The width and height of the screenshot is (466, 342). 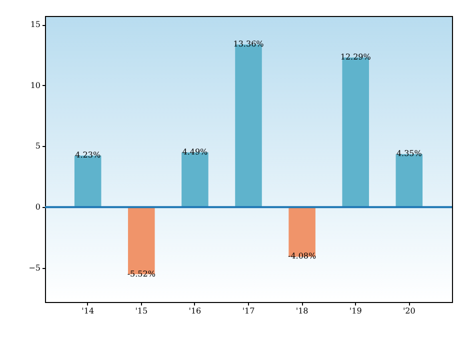 I want to click on data-label: 4.35%, so click(x=409, y=153).